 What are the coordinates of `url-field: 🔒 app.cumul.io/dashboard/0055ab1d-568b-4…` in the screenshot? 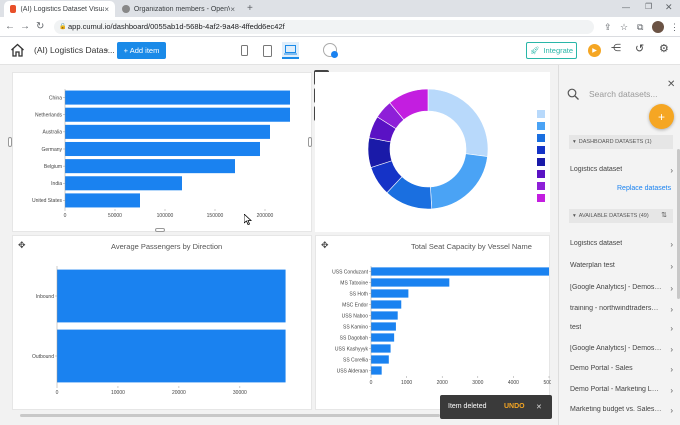 It's located at (324, 27).